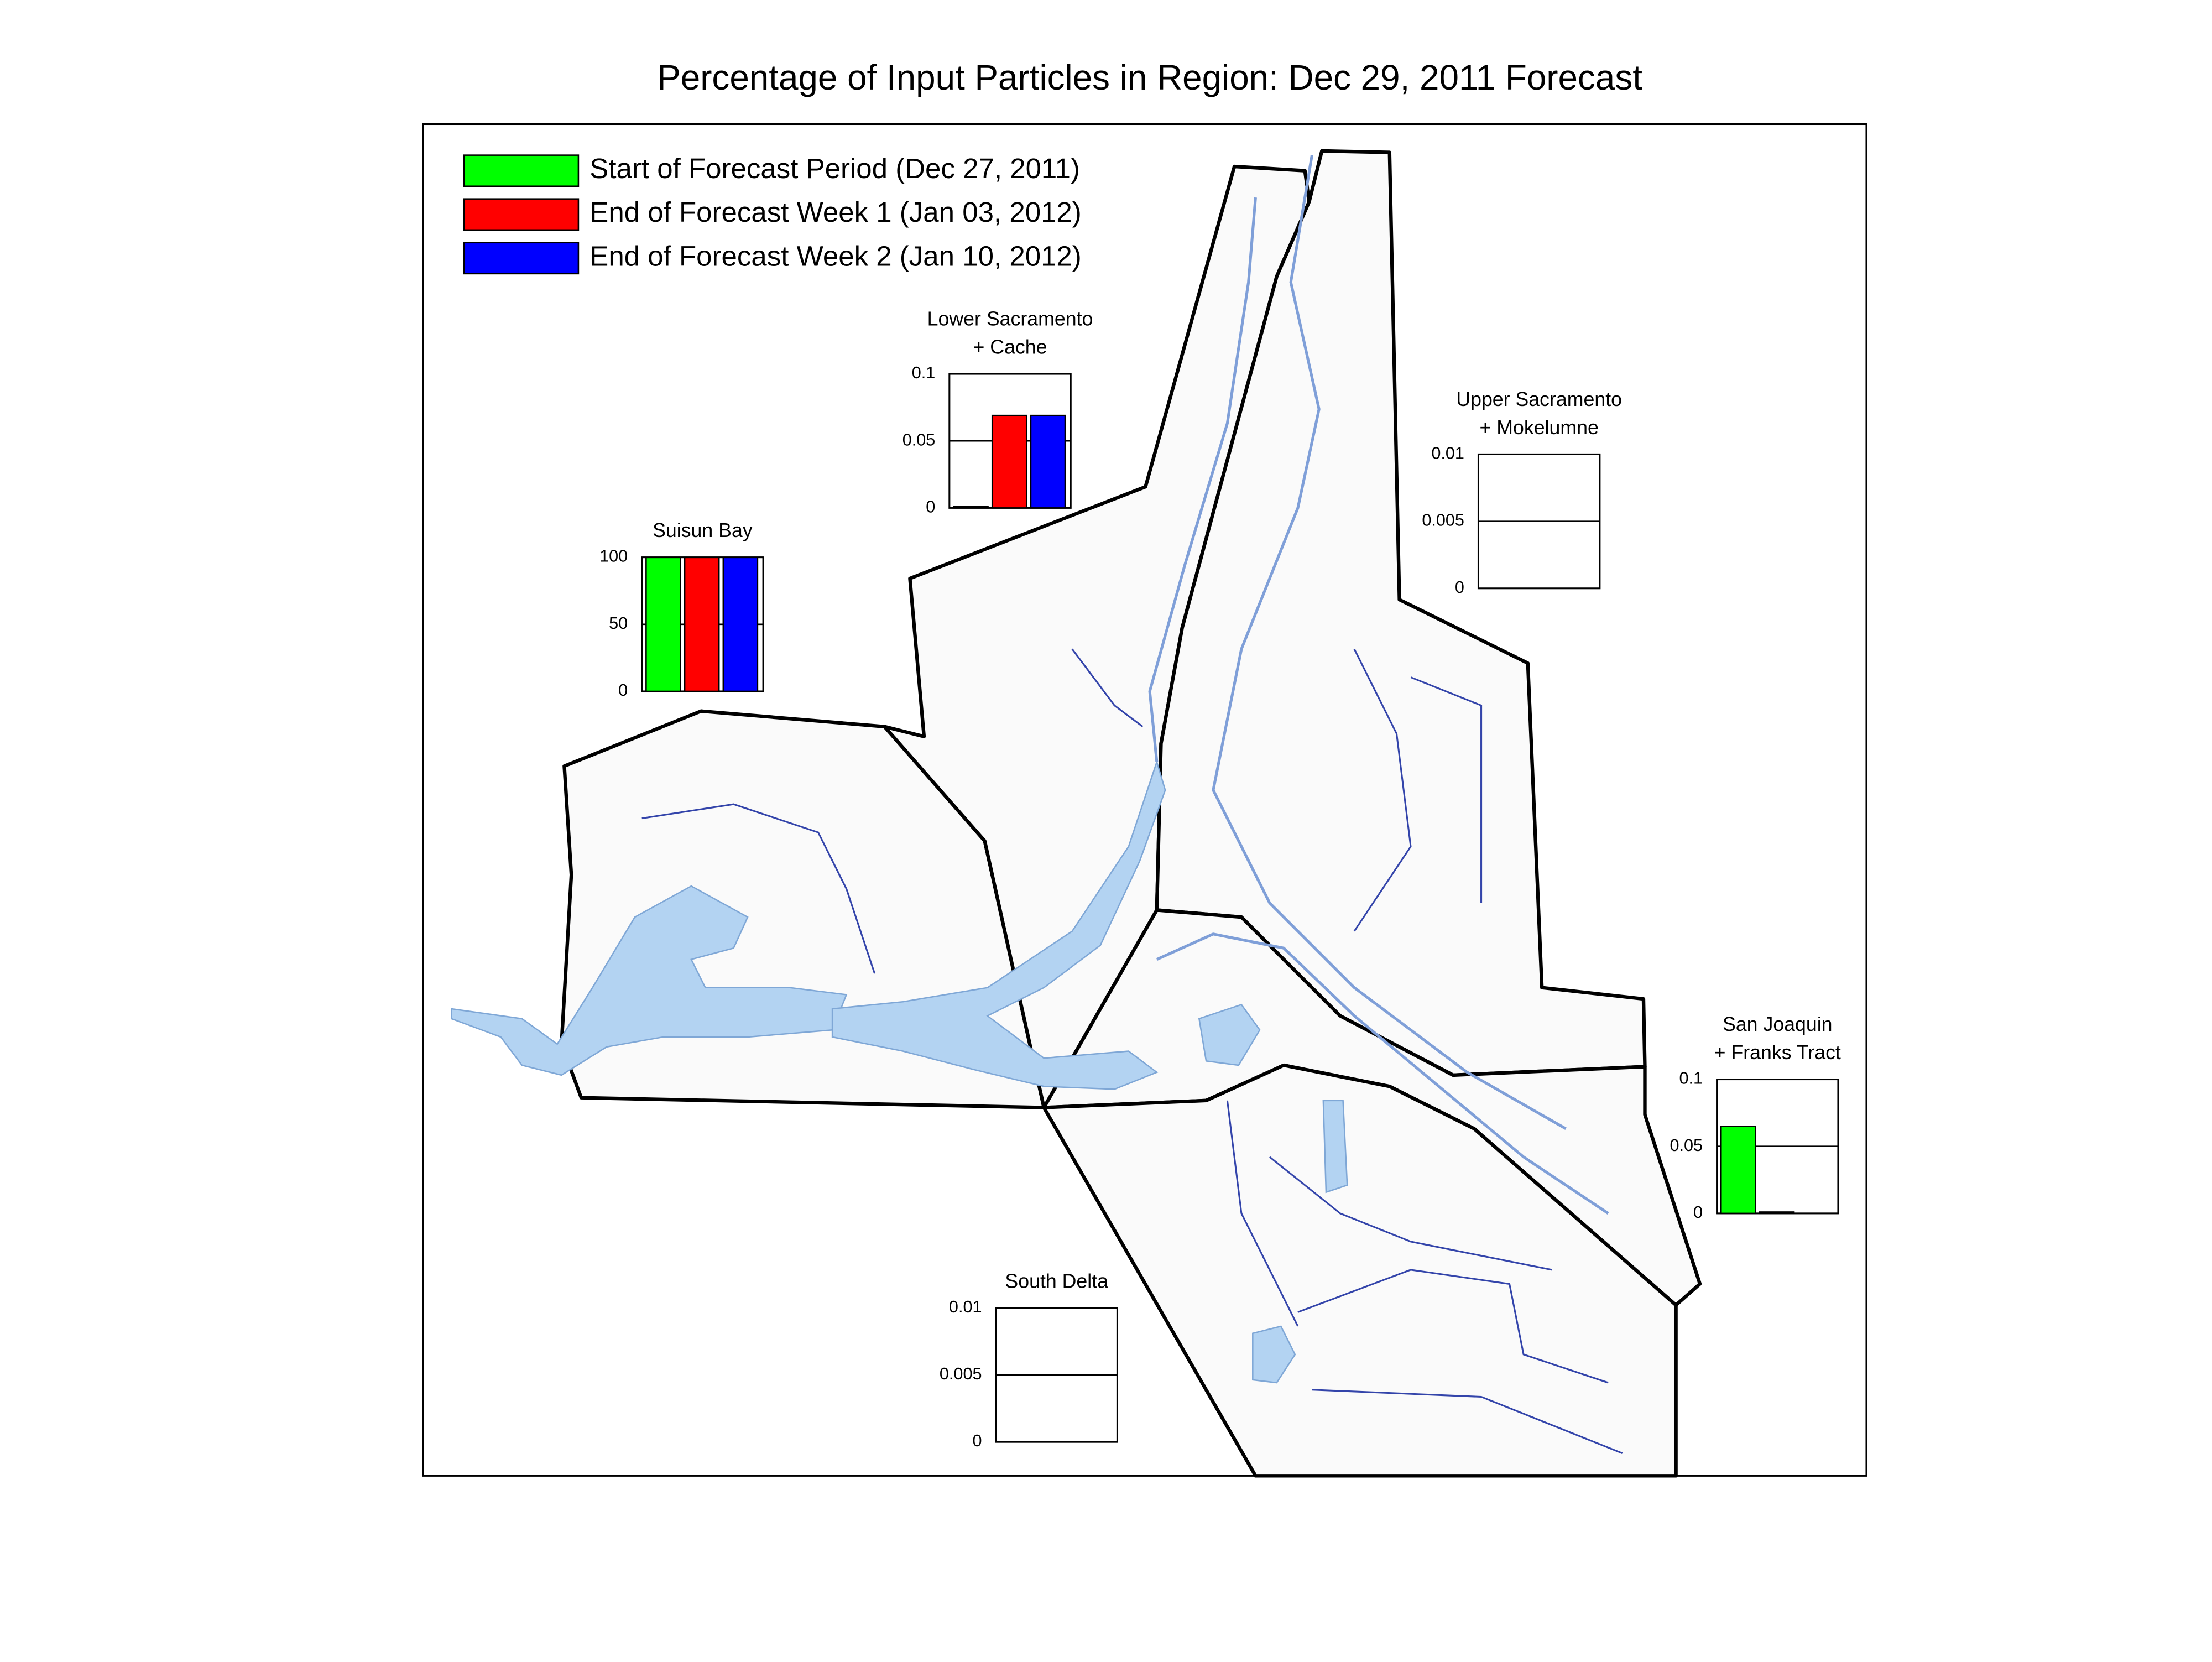 This screenshot has width=2212, height=1662. What do you see at coordinates (613, 556) in the screenshot?
I see `y-tick-label: 100` at bounding box center [613, 556].